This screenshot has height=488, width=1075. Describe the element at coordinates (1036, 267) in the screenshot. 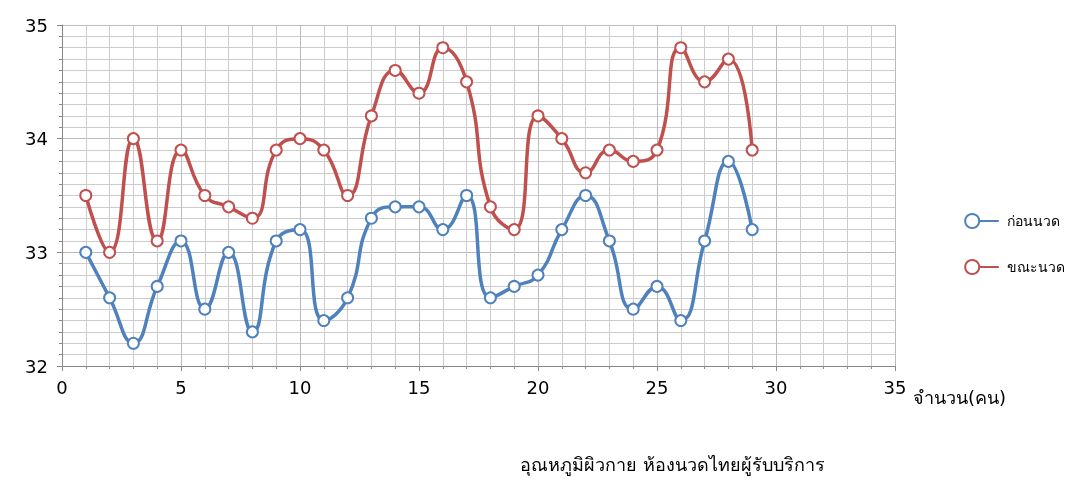

I see `legend-label: ขณะนวด` at that location.